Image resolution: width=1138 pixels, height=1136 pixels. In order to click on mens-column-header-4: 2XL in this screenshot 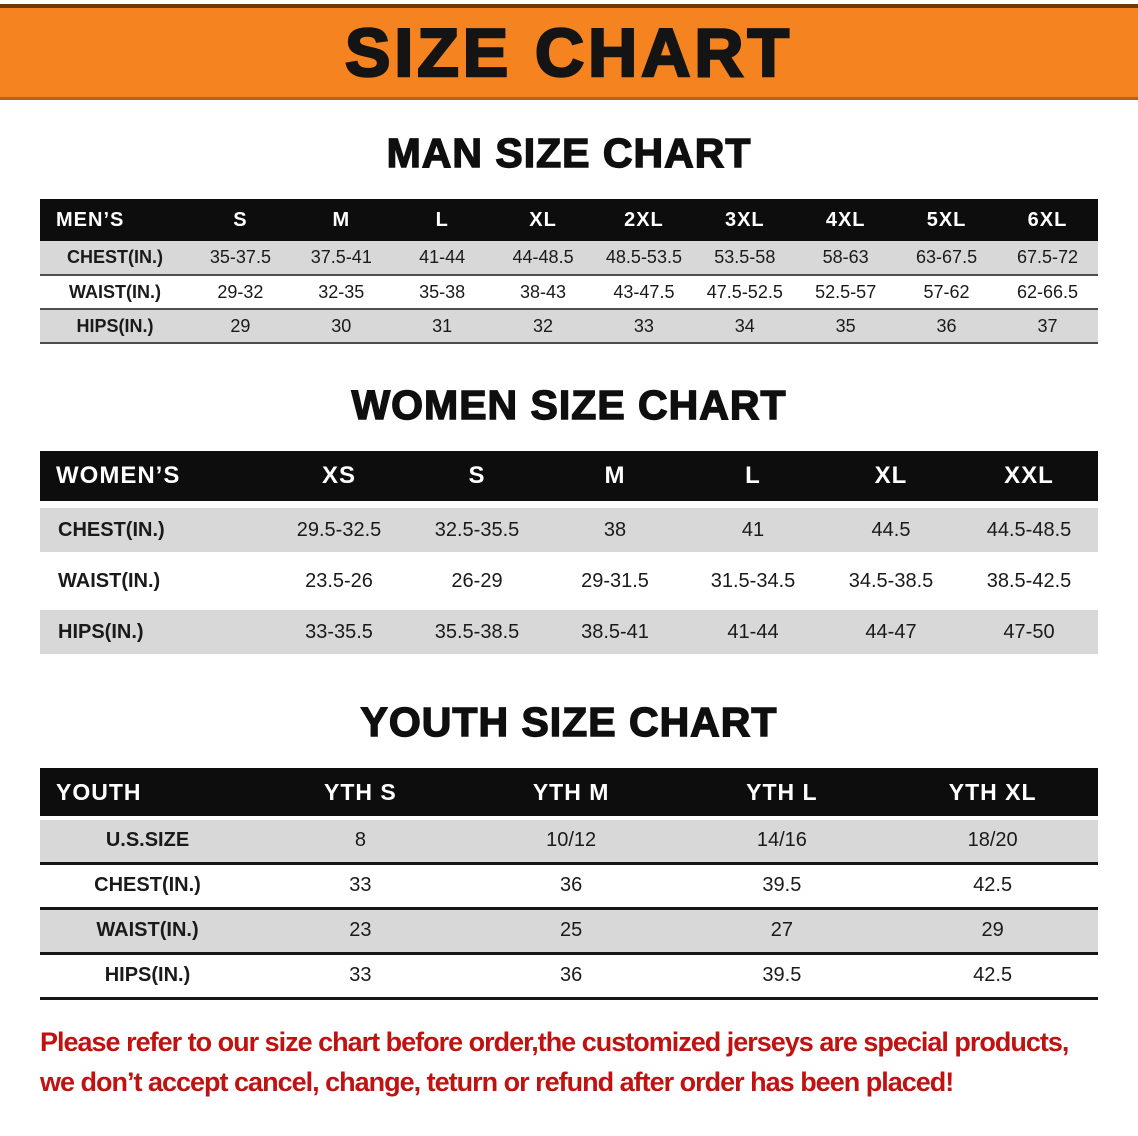, I will do `click(644, 220)`.